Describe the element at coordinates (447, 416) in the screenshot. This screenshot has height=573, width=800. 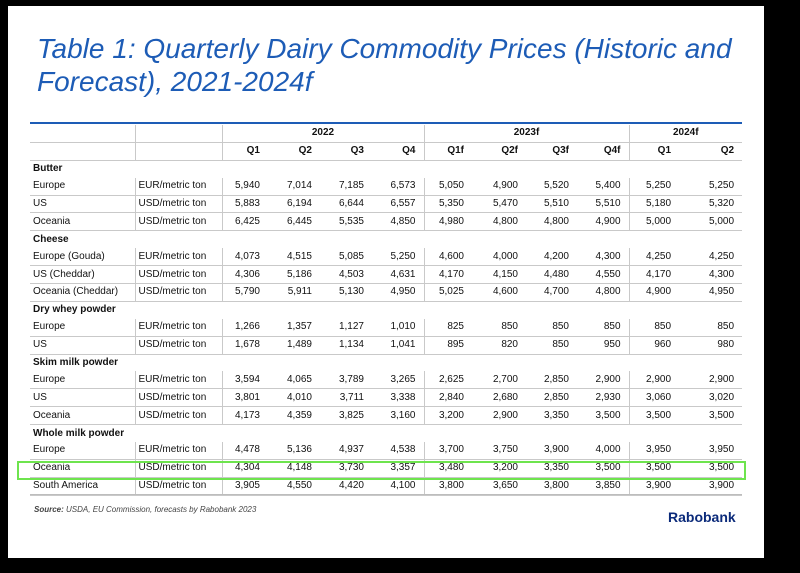
I see `price-cell: 3,200` at that location.